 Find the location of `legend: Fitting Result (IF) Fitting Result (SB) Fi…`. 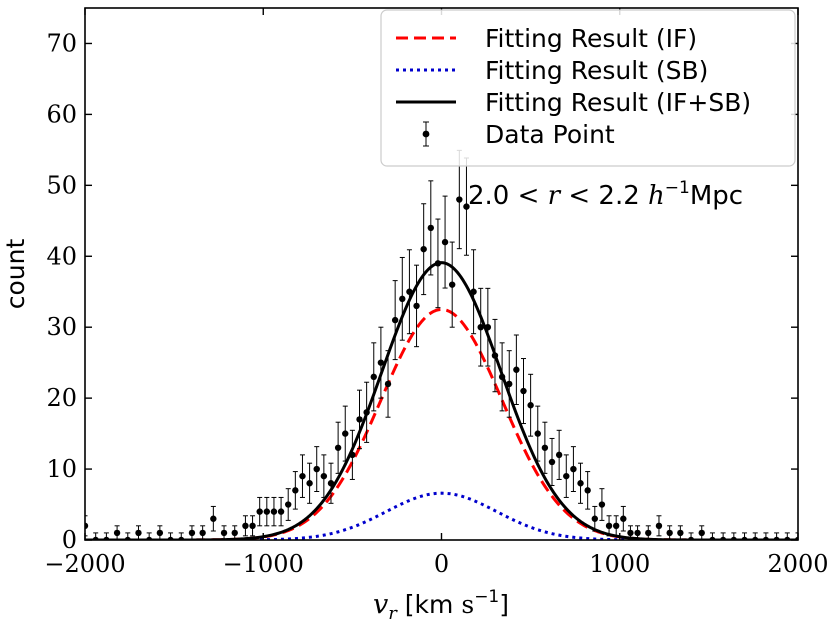

legend: Fitting Result (IF) Fitting Result (SB) Fi… is located at coordinates (588, 88).